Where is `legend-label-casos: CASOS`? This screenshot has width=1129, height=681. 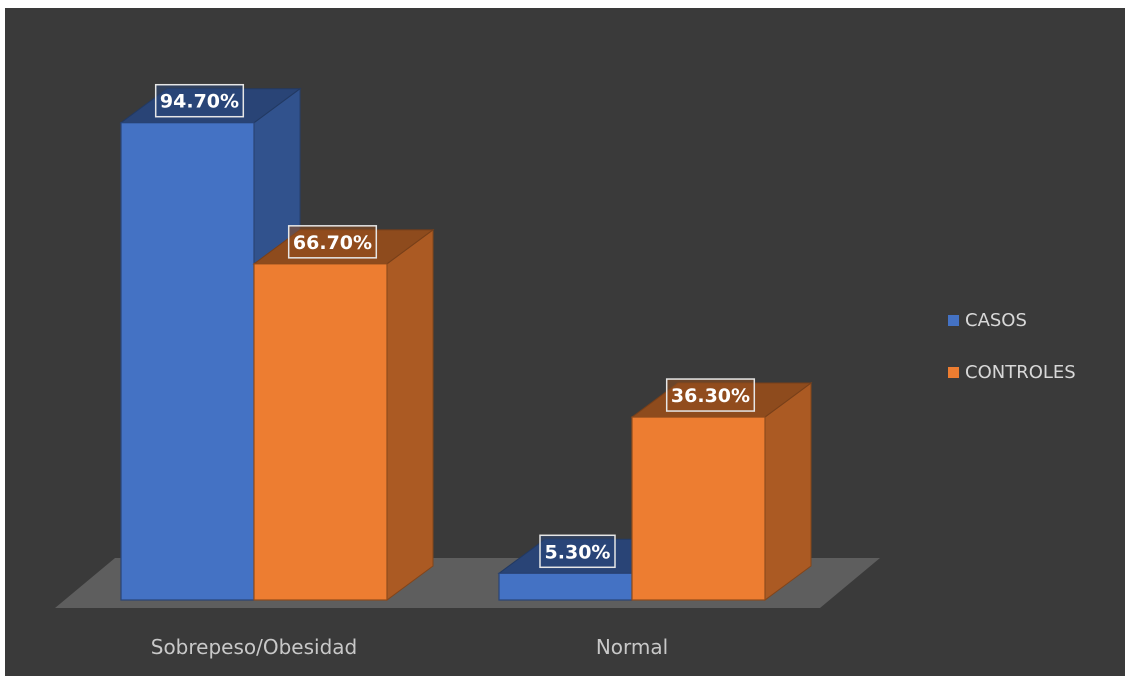 legend-label-casos: CASOS is located at coordinates (996, 320).